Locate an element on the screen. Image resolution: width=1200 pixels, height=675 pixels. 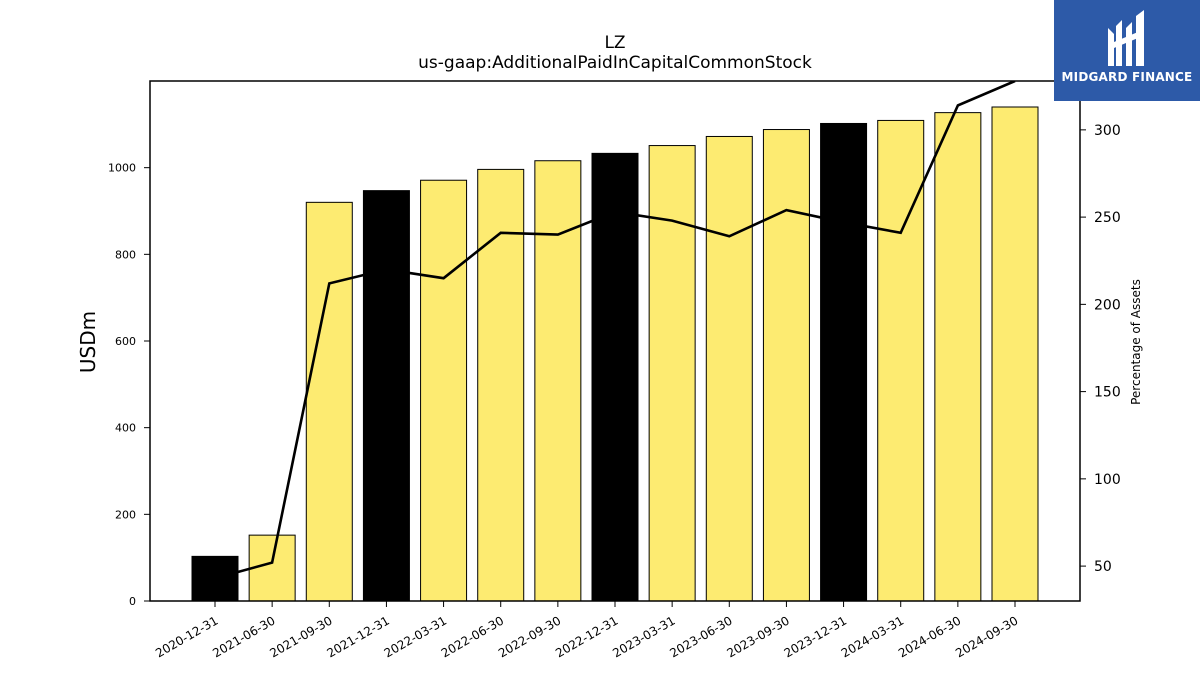
x-tick-label: 2021-09-30 is located at coordinates (300, 636).